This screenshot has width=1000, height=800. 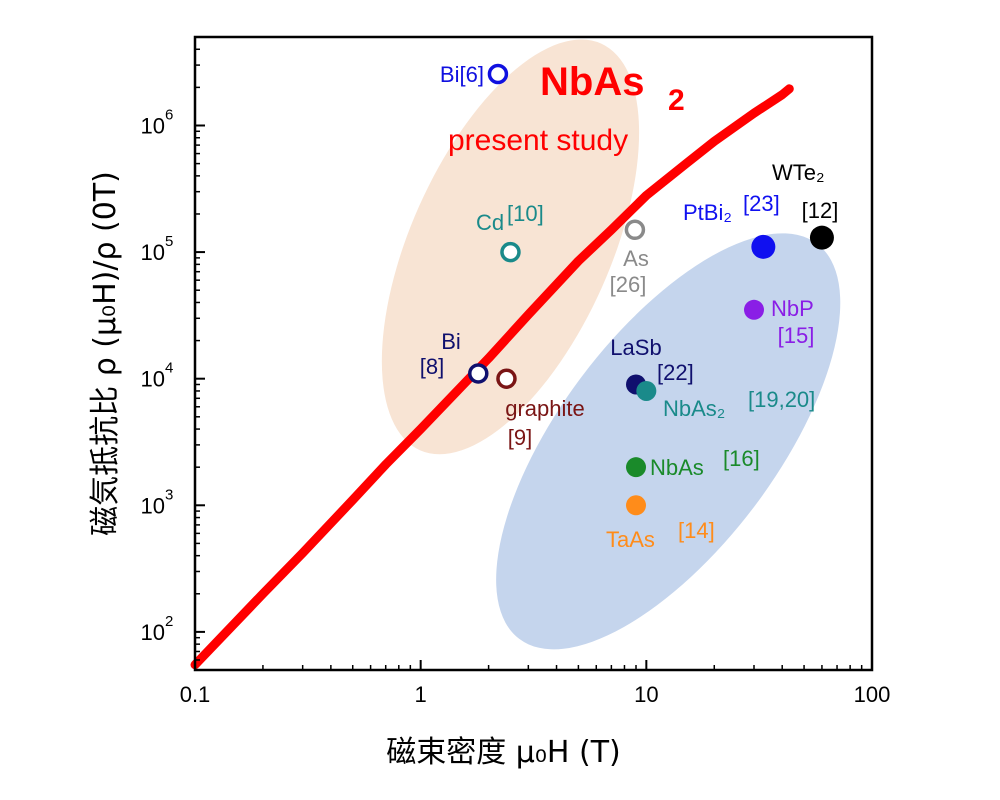 I want to click on label-ptbi2: PtBi₂, so click(x=707, y=212).